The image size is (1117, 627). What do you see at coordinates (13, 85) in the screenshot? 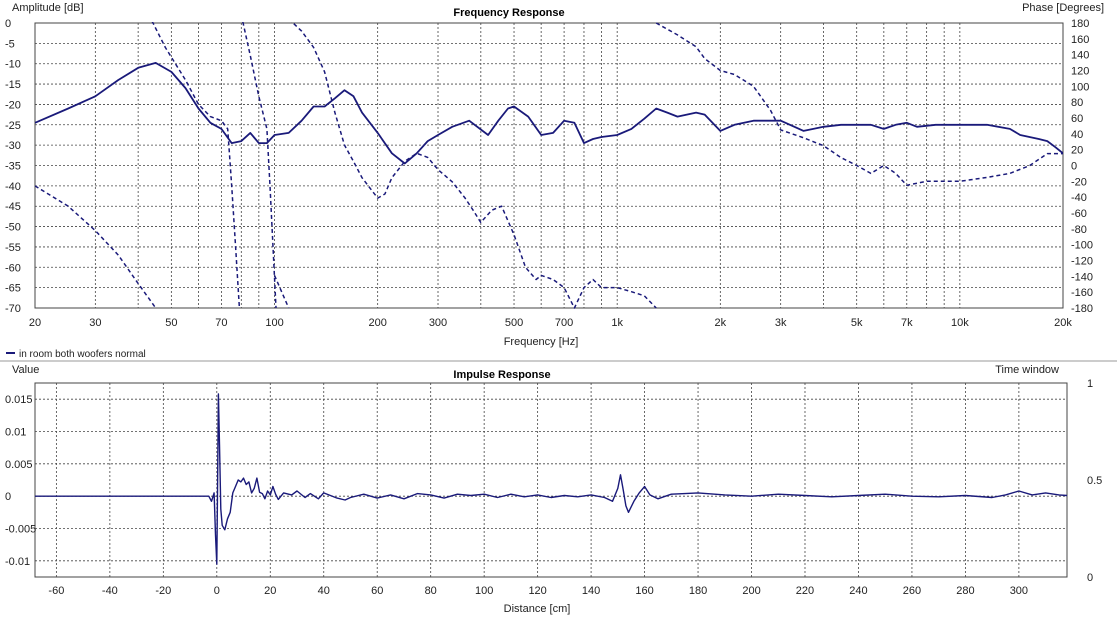
I see `amplitude-tick: -15` at bounding box center [13, 85].